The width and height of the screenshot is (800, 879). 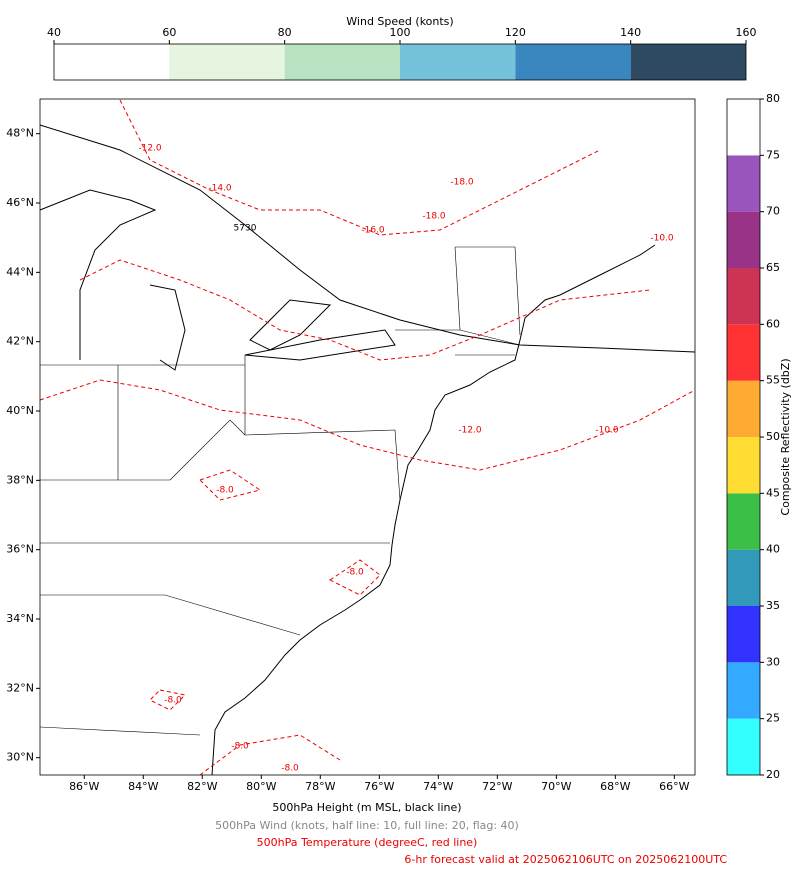 What do you see at coordinates (20, 202) in the screenshot?
I see `tick-label: 46°N` at bounding box center [20, 202].